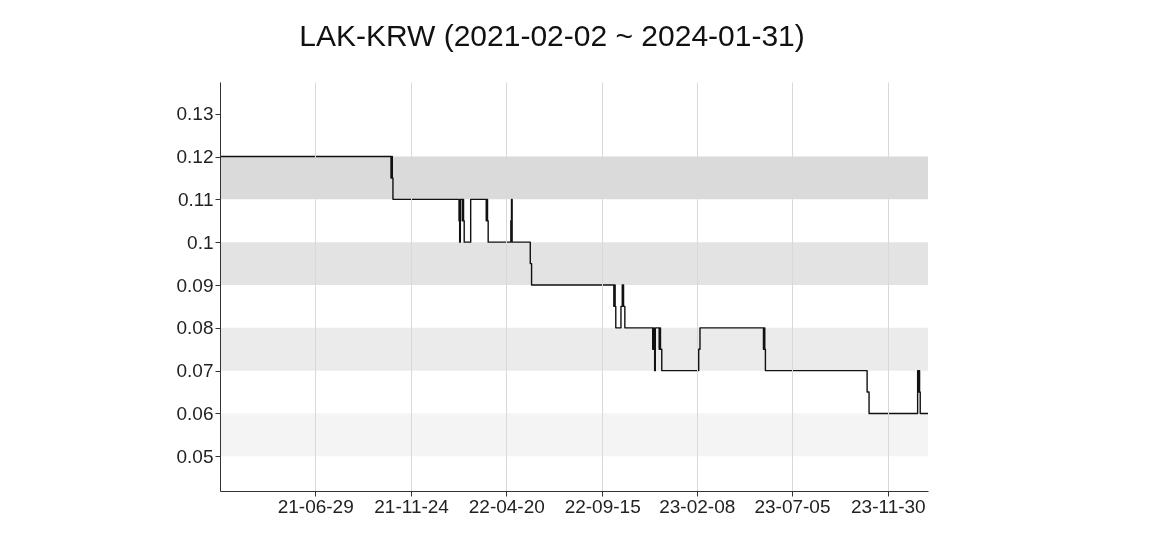 This screenshot has width=1170, height=540. I want to click on y-tick-label: 0.12, so click(195, 157).